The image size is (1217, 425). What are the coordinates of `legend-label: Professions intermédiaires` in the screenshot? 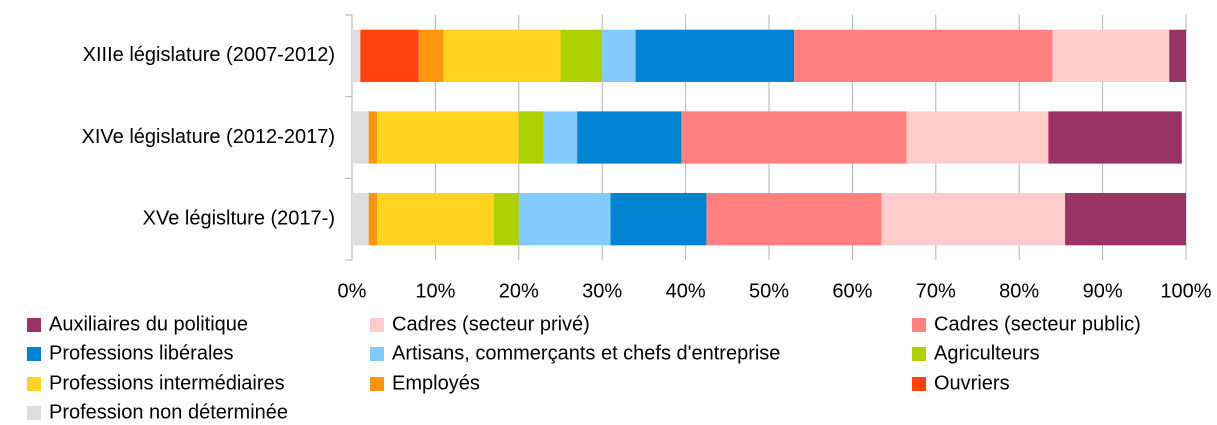 It's located at (167, 383).